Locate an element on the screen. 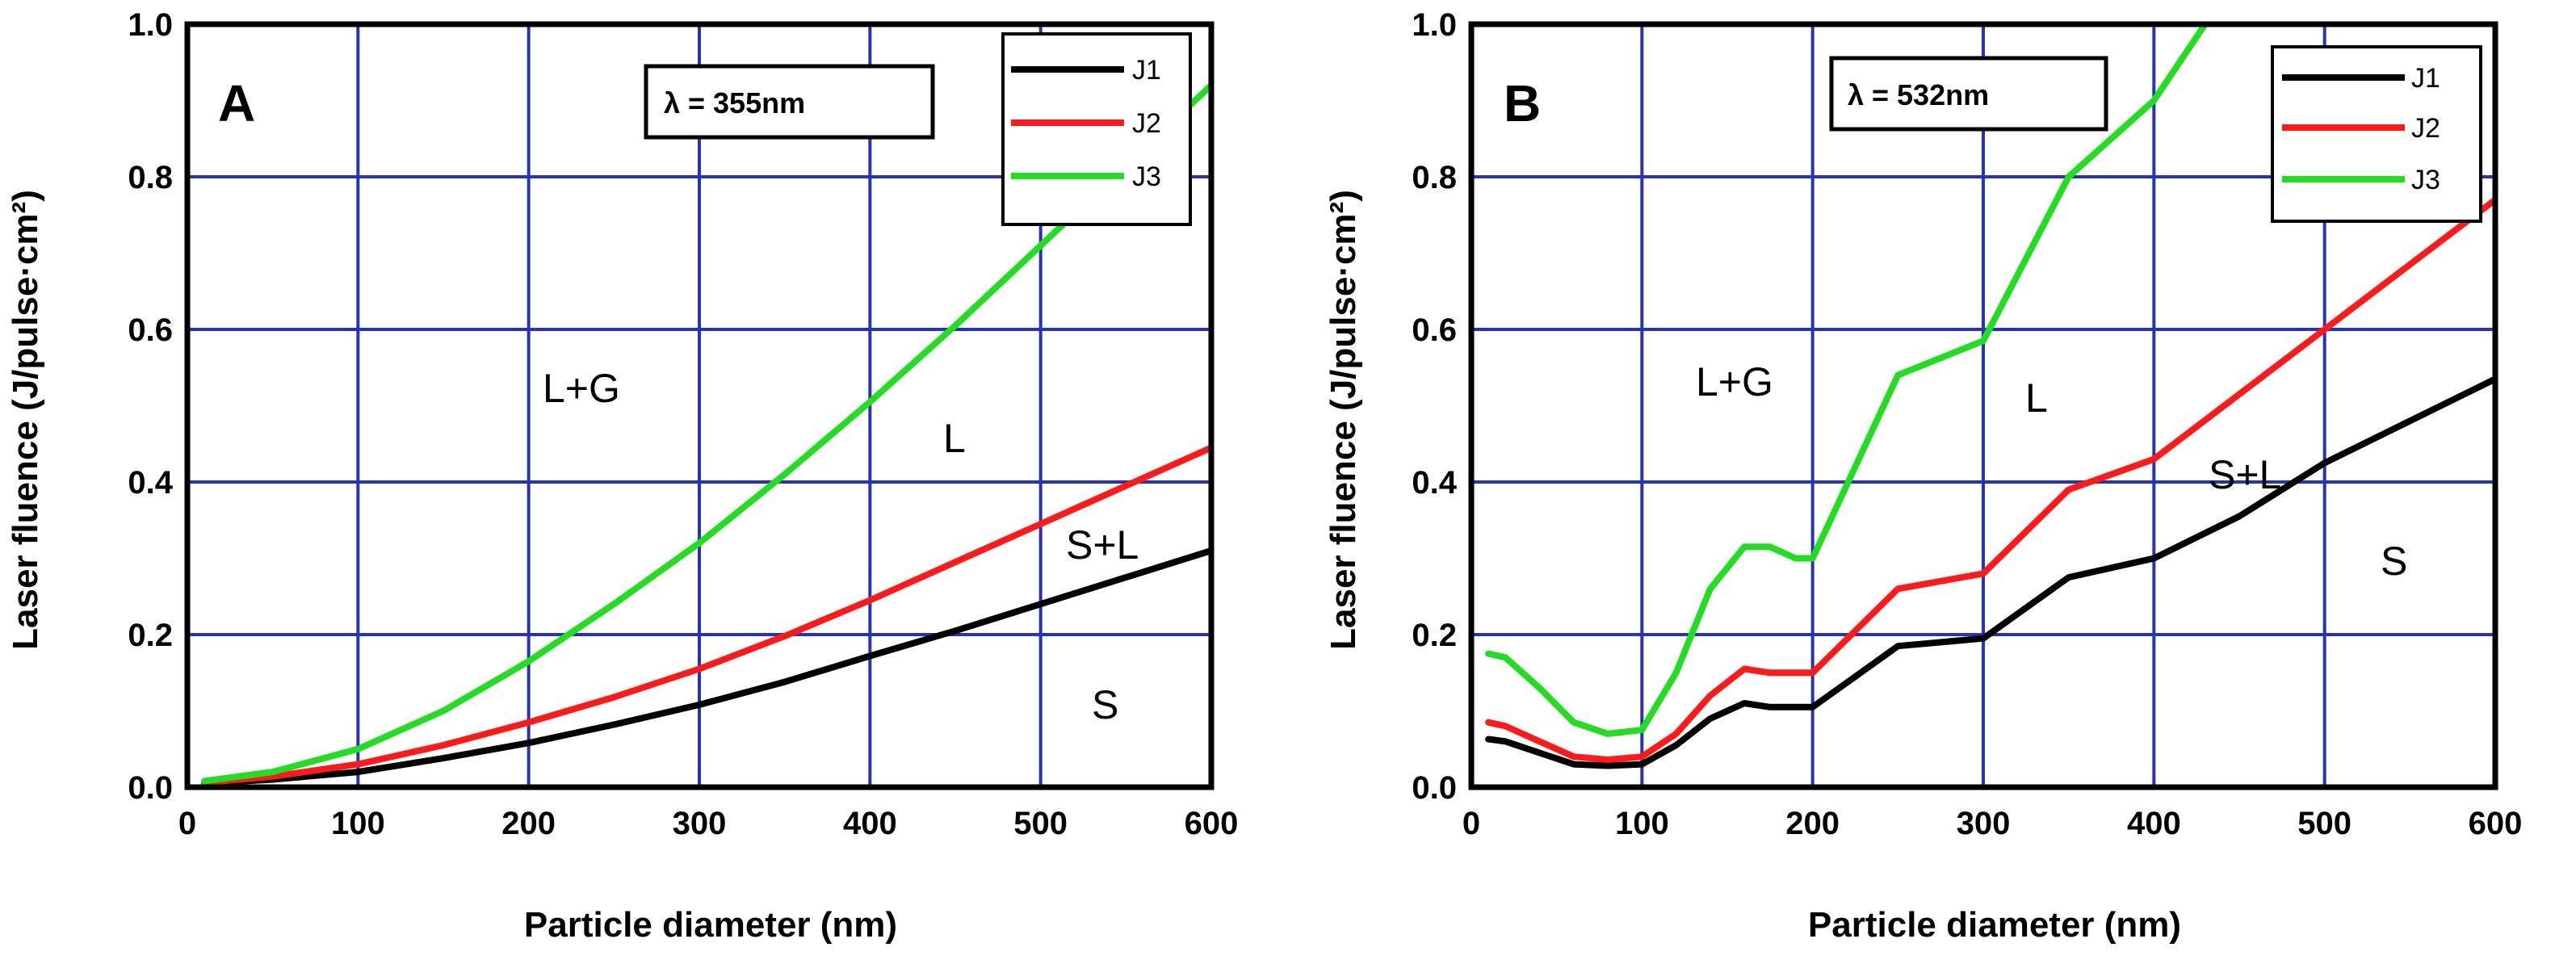 This screenshot has height=964, width=2576. panel-b-wavelength-box: λ = 532nm is located at coordinates (1968, 94).